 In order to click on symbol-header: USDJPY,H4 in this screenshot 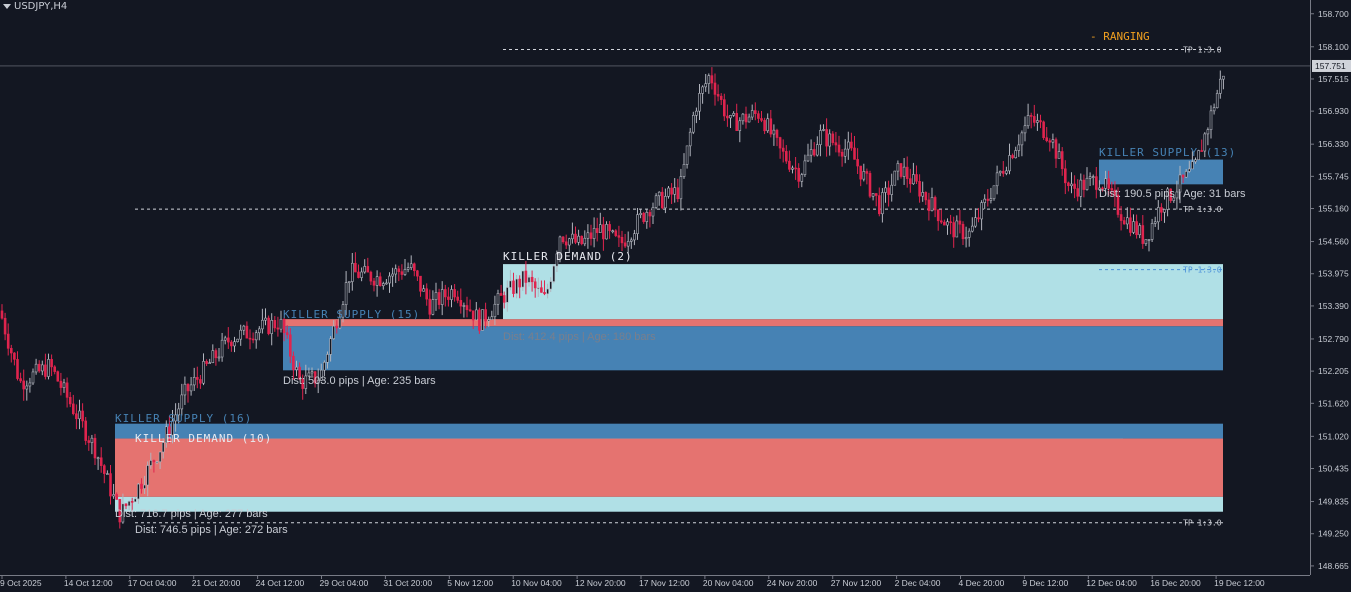, I will do `click(35, 6)`.